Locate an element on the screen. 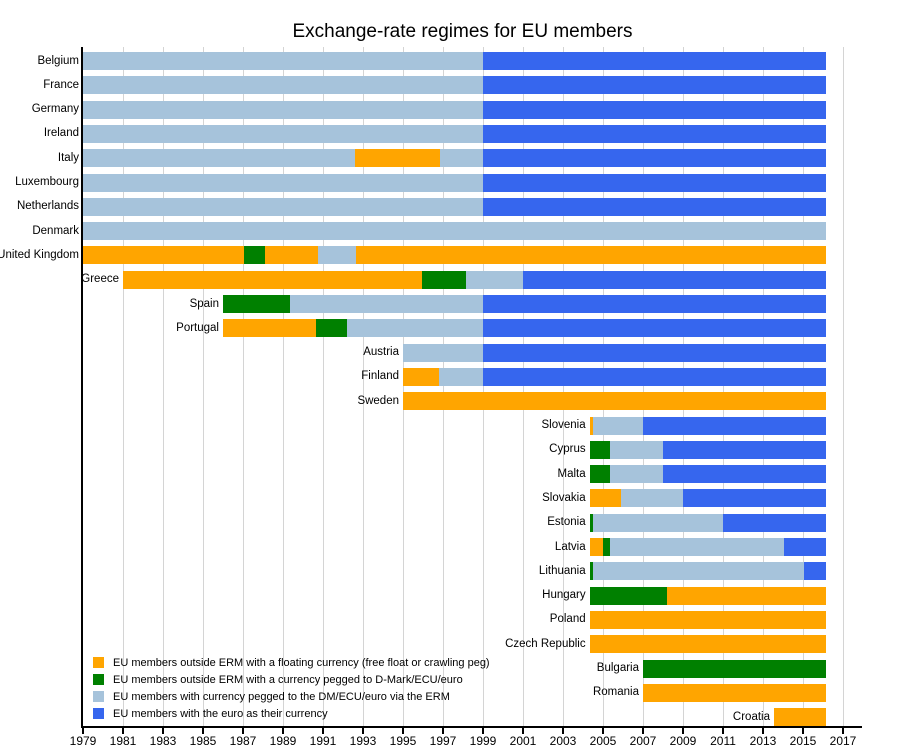  axis-tick-2017 is located at coordinates (843, 731).